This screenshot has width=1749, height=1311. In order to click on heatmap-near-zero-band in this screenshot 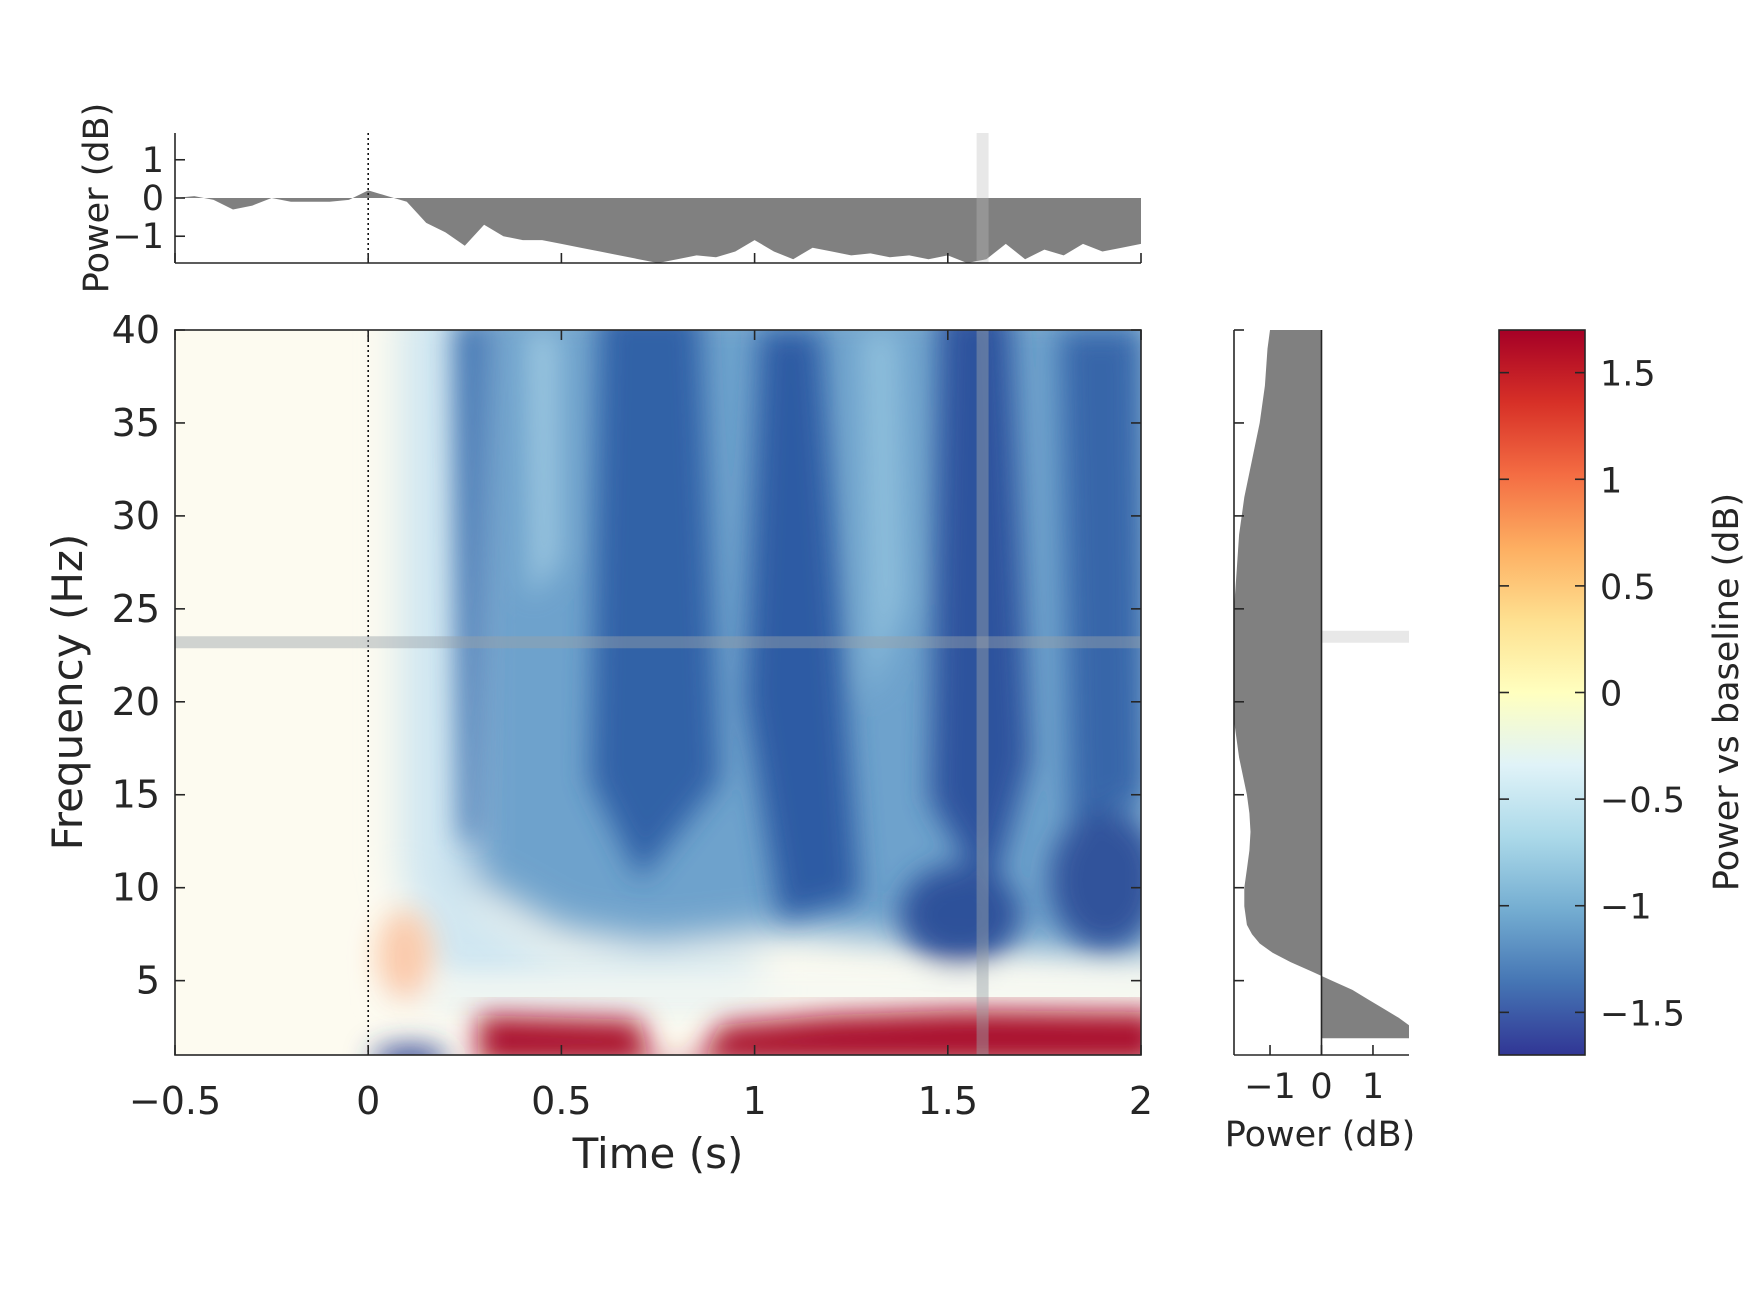, I will do `click(760, 990)`.